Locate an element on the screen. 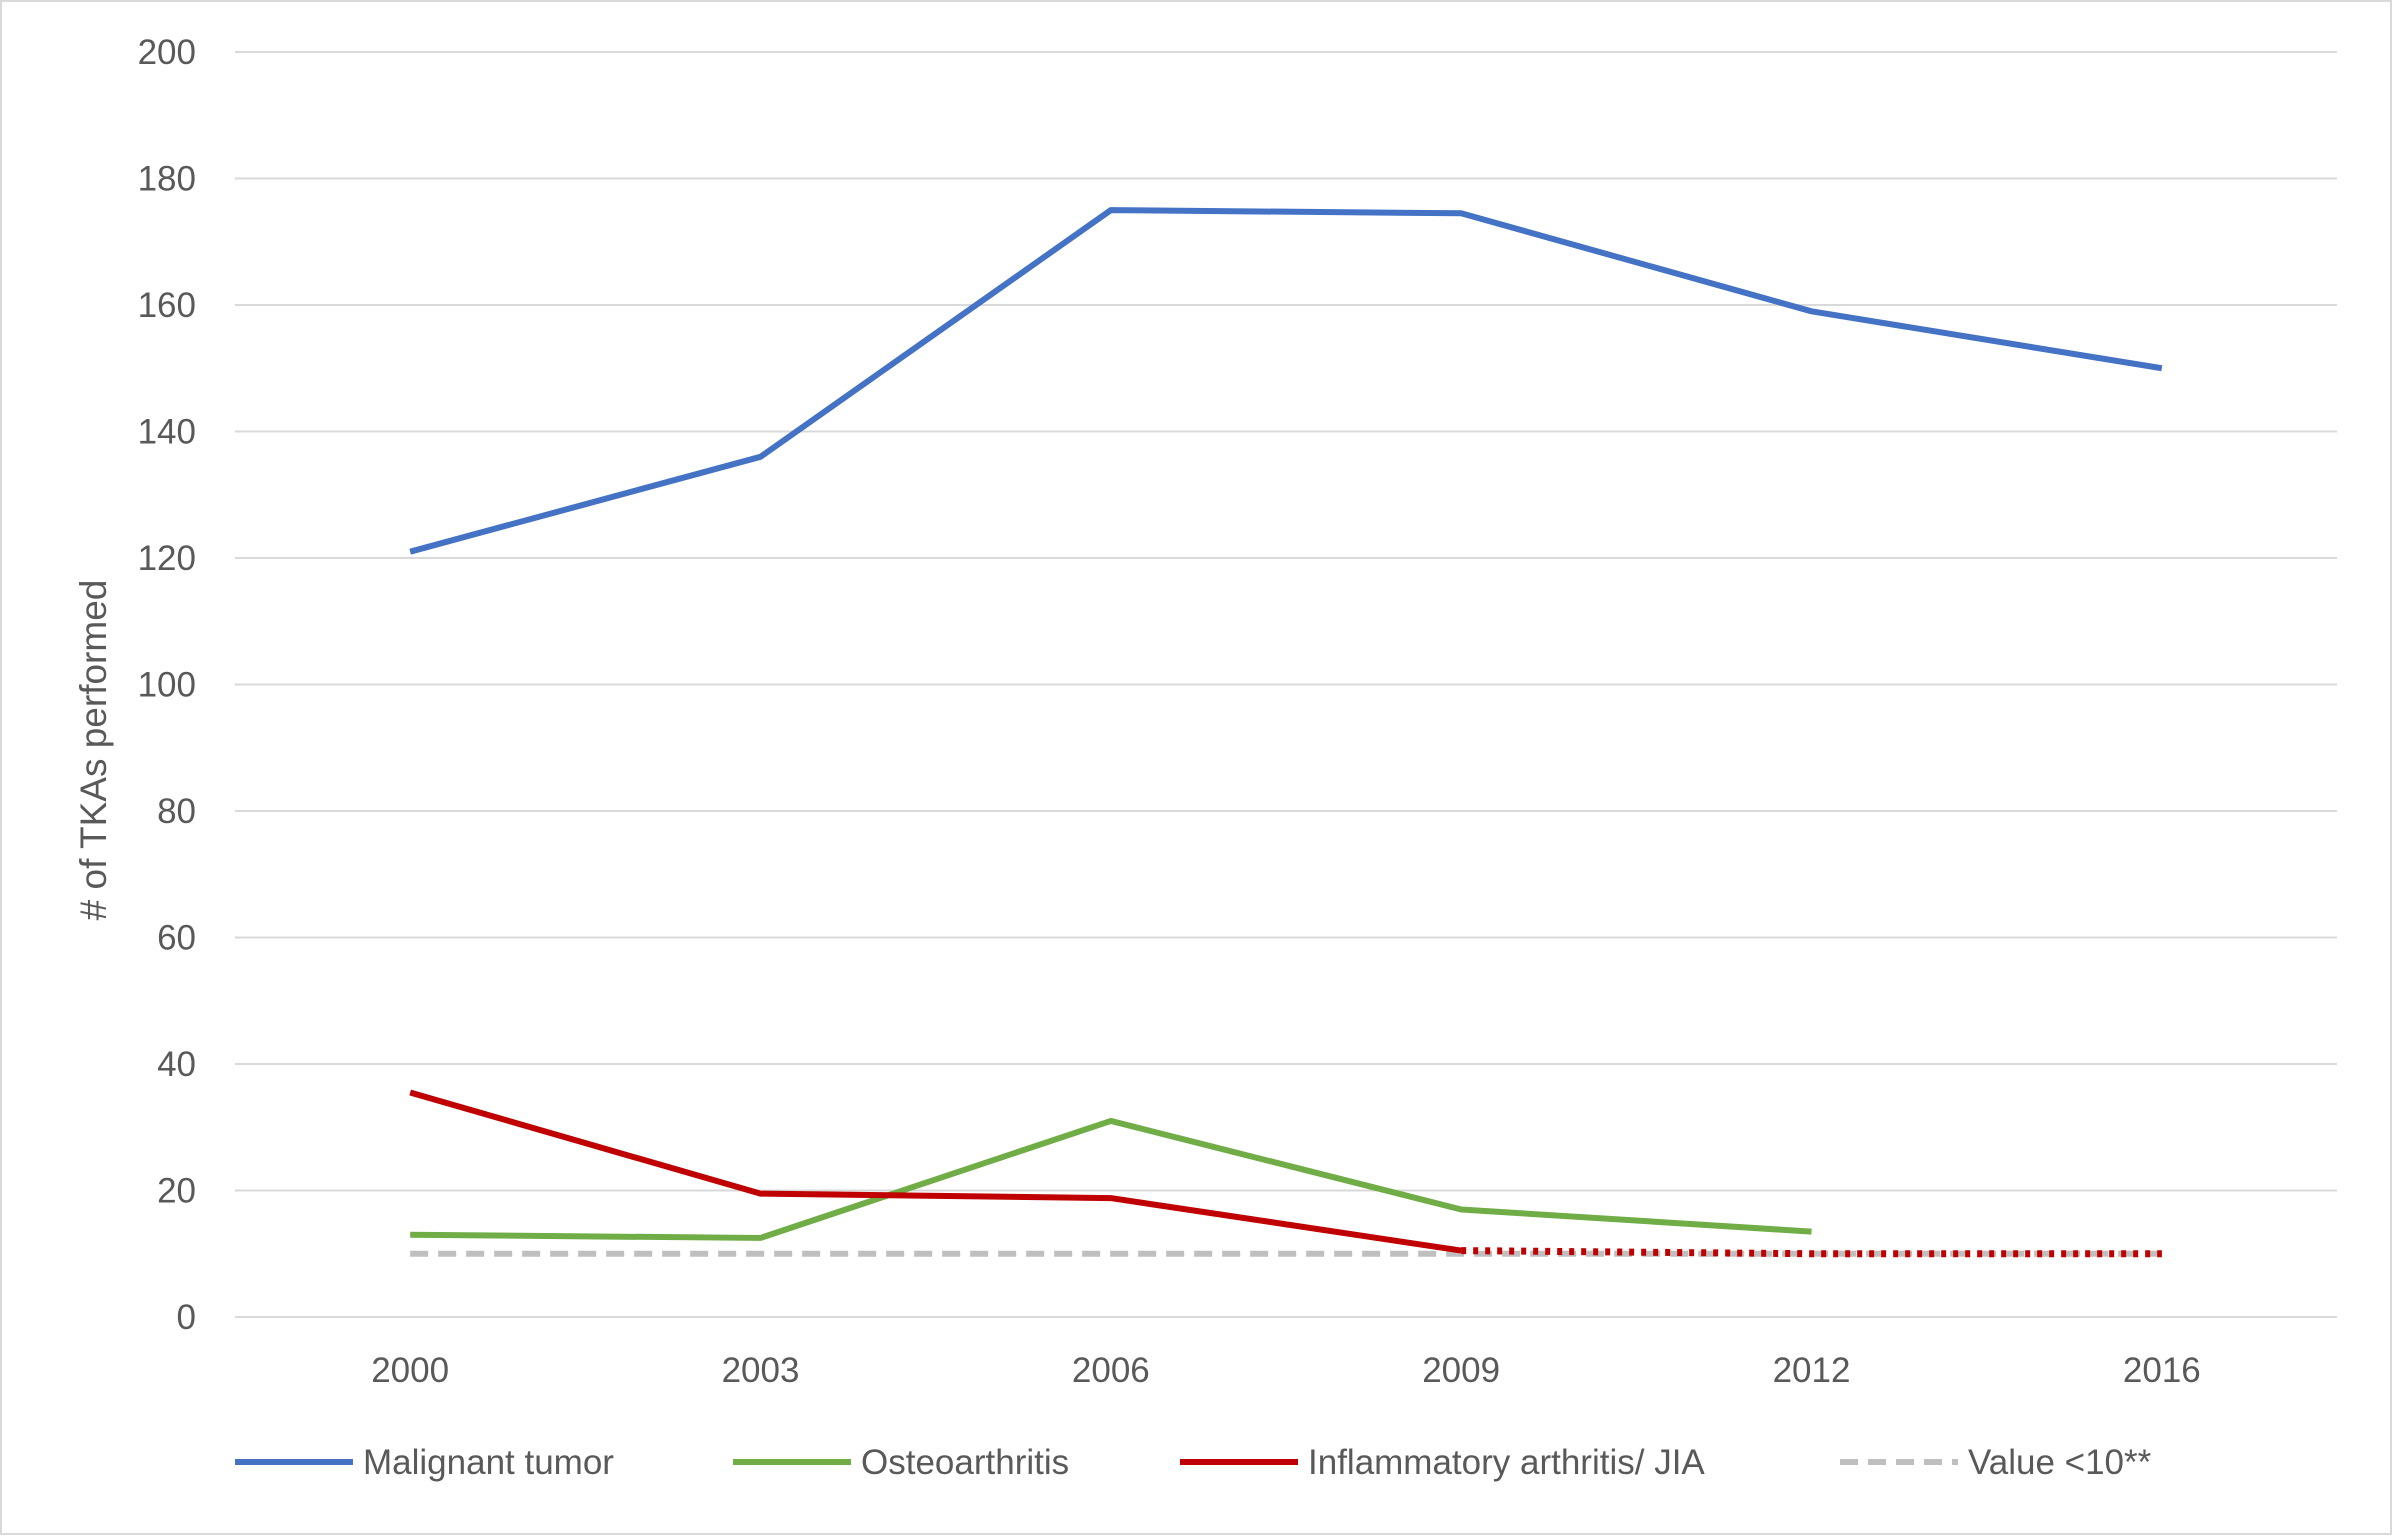 The width and height of the screenshot is (2392, 1540). series-overlay-dotted is located at coordinates (1811, 1252).